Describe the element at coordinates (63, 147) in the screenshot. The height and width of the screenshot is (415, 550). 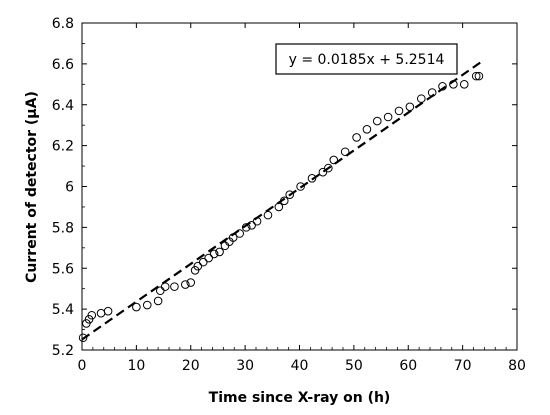
I see `y-tick-label: 6.2` at that location.